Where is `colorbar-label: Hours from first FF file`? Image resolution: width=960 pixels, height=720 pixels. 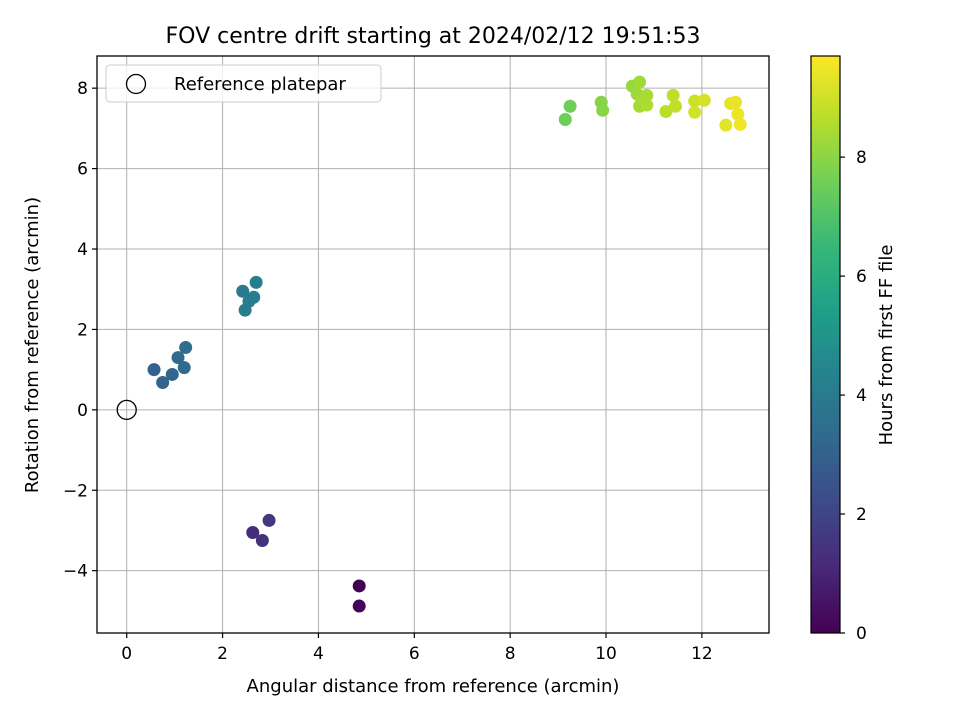 colorbar-label: Hours from first FF file is located at coordinates (886, 345).